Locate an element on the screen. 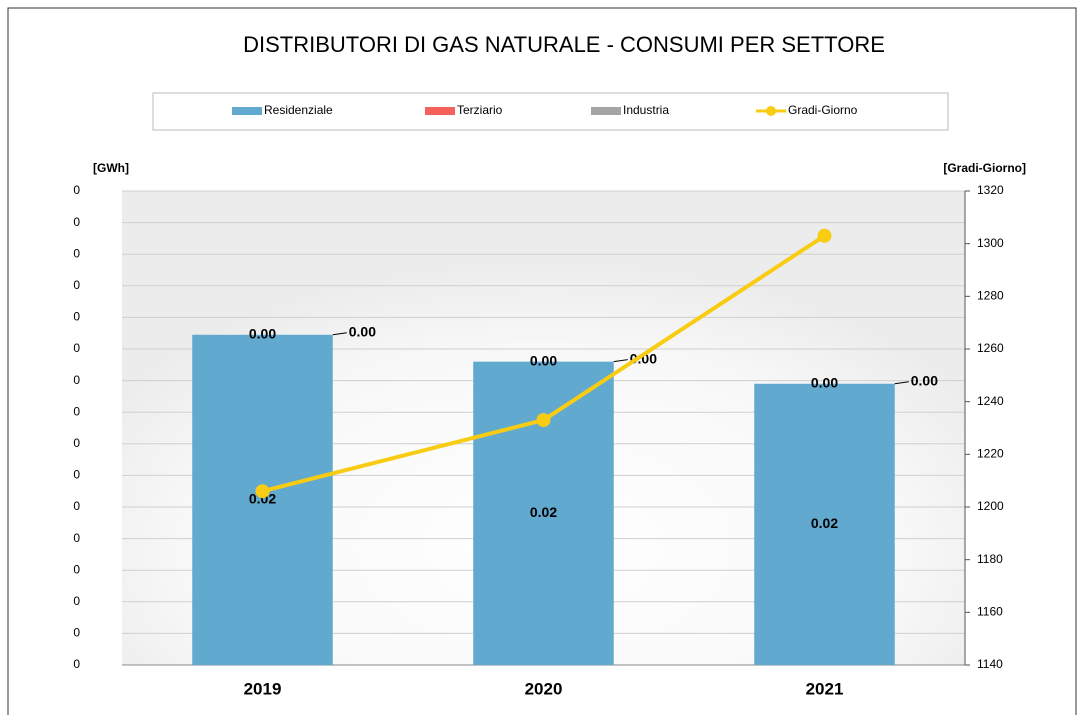 The width and height of the screenshot is (1088, 715). y-axis-title: [GWh] is located at coordinates (111, 168).